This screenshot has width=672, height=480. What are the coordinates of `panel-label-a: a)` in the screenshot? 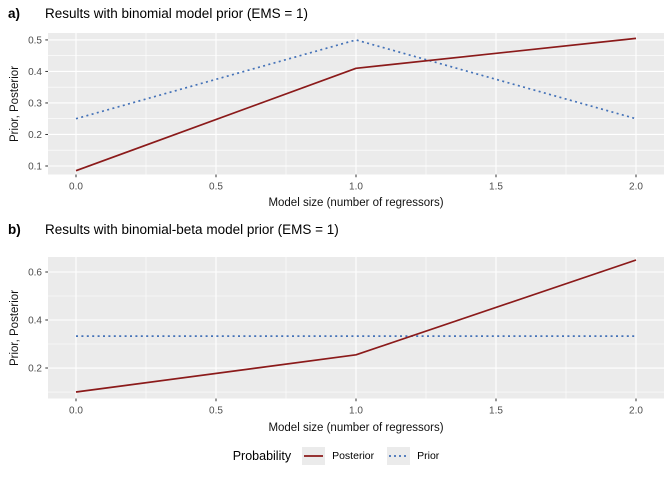 It's located at (14, 13).